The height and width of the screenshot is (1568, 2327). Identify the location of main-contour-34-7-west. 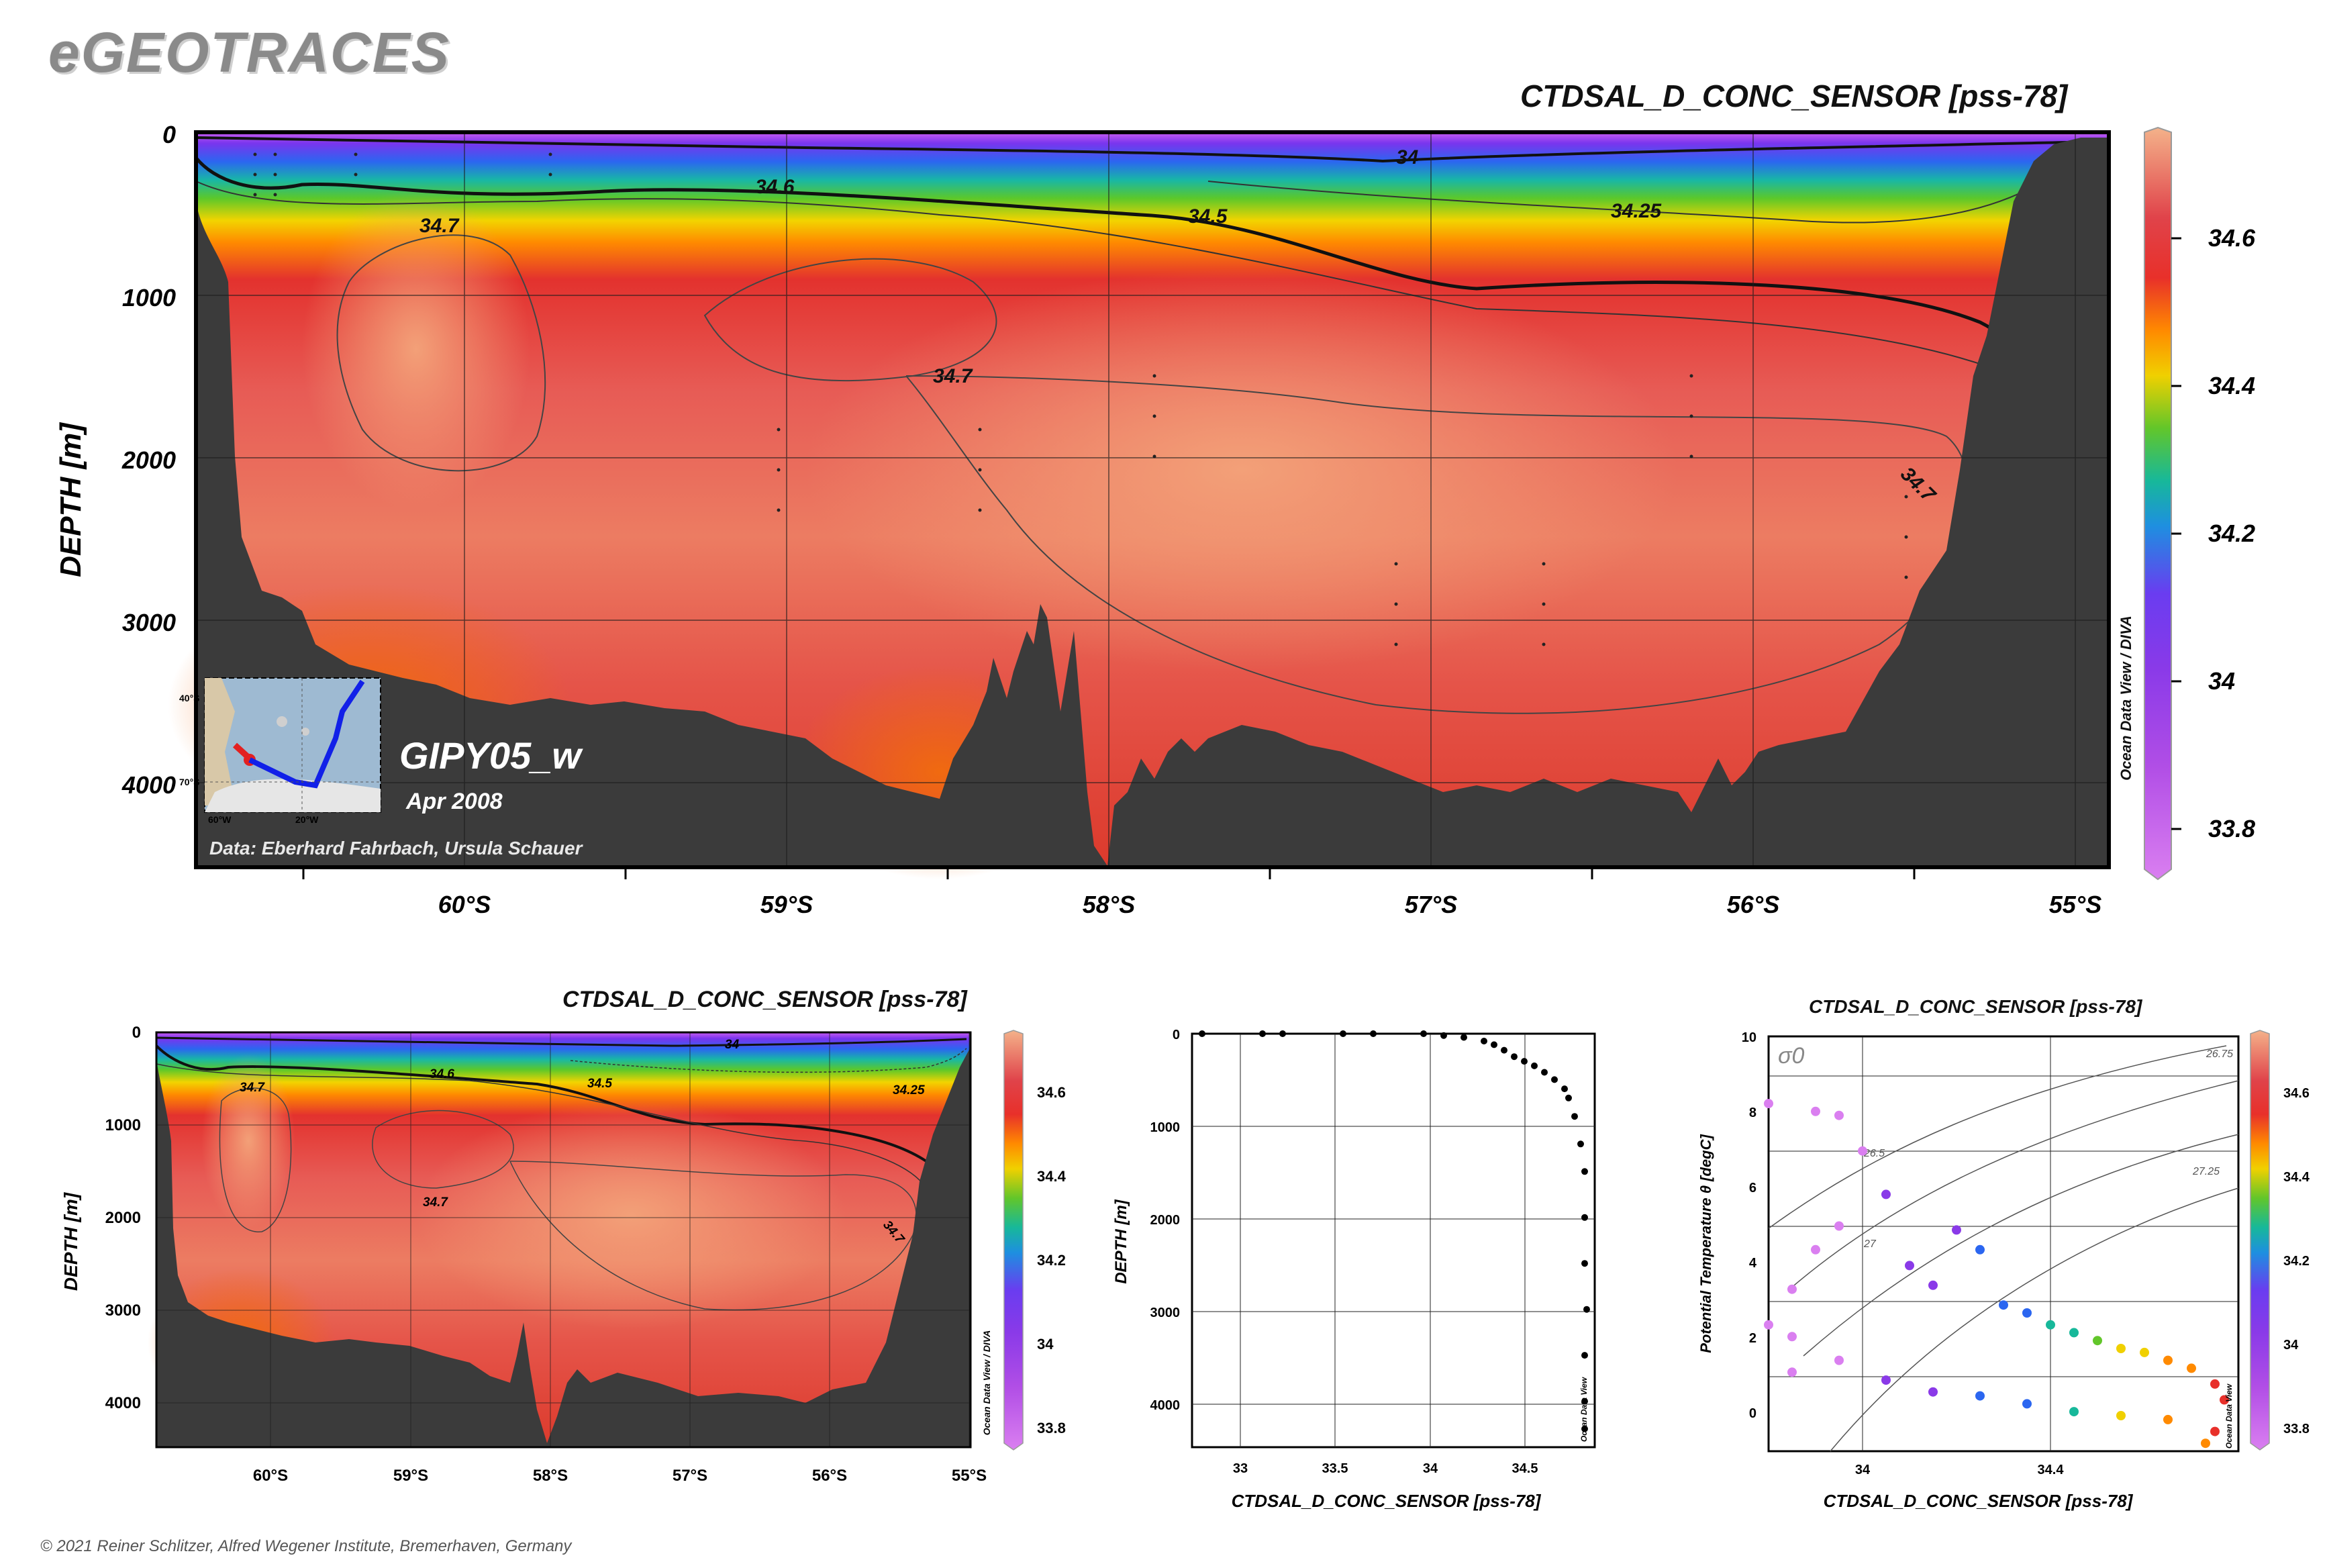
(441, 353).